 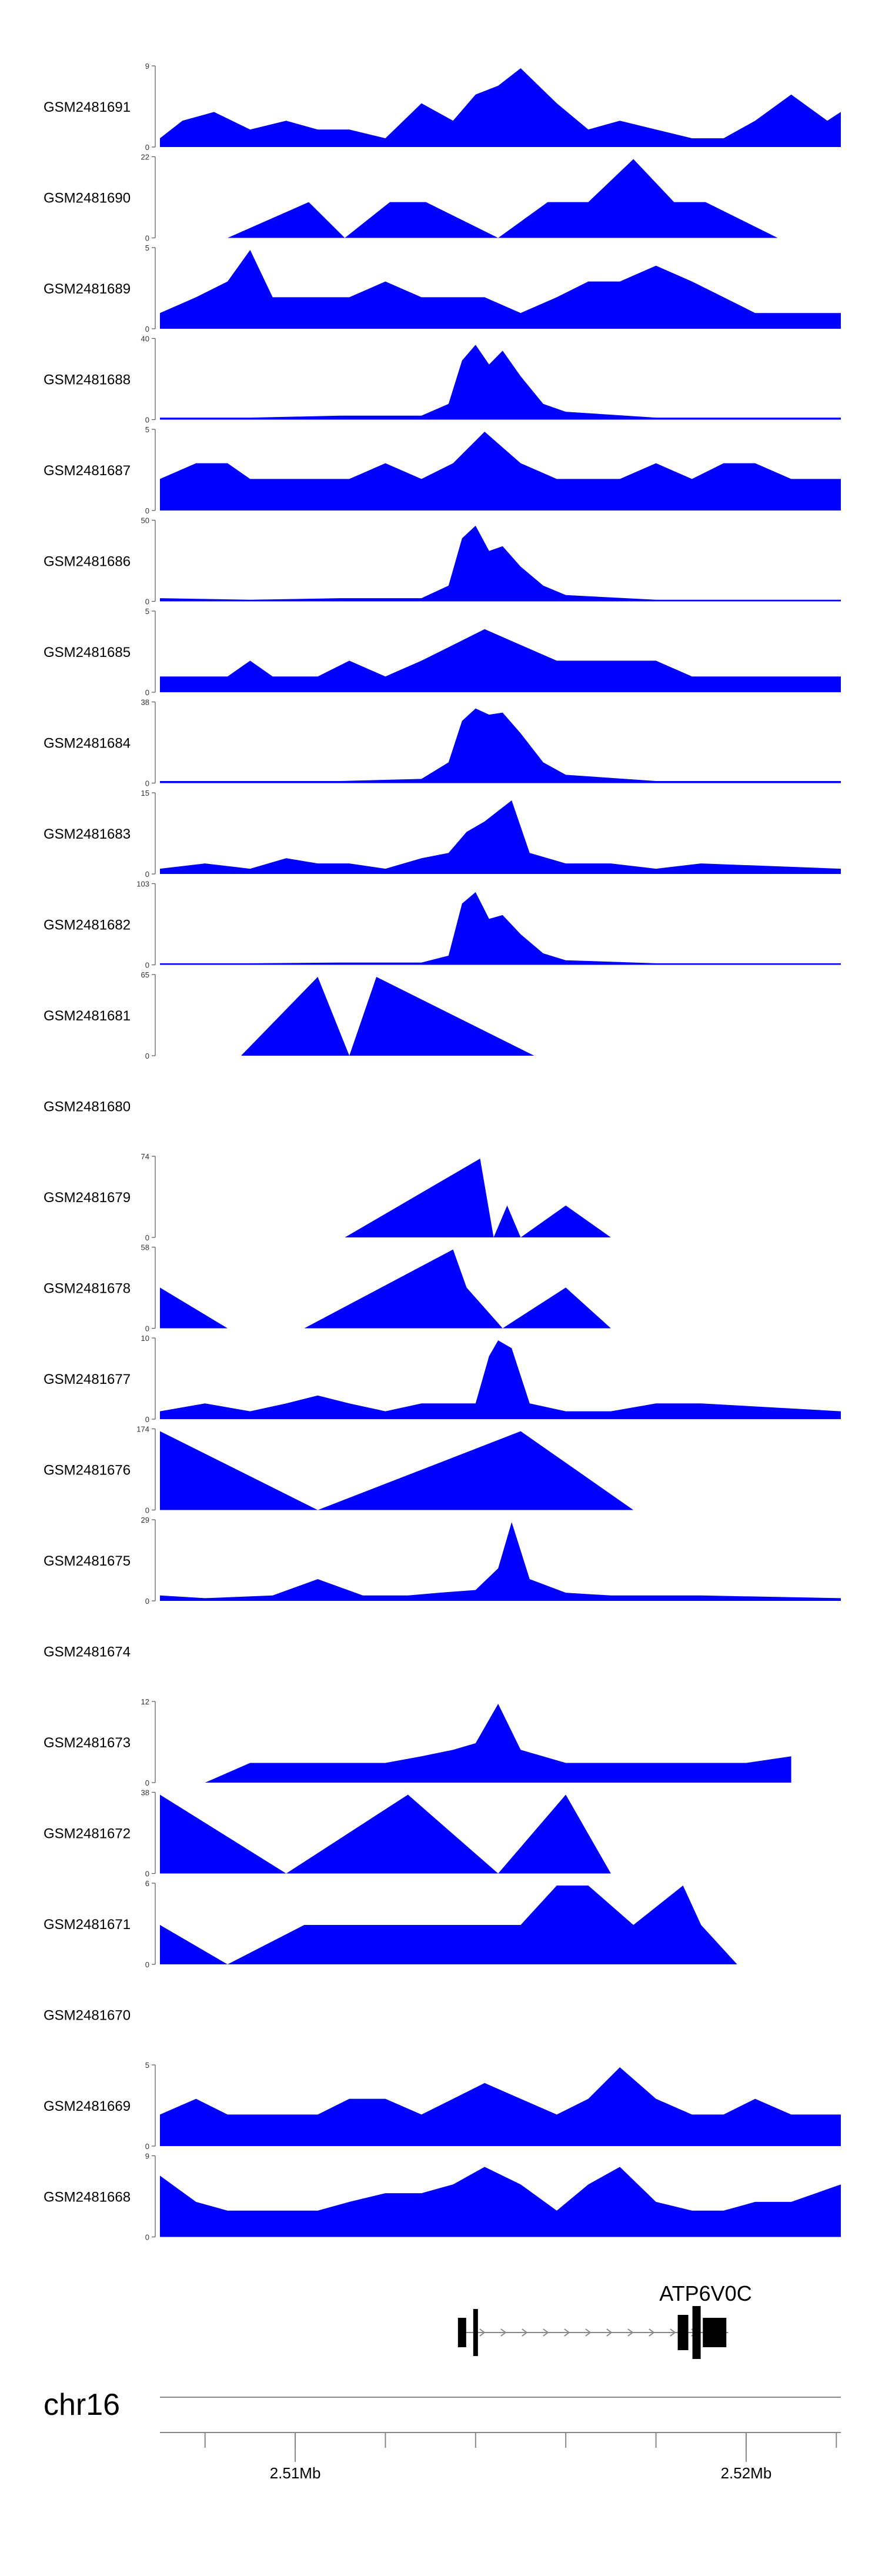 What do you see at coordinates (87, 1743) in the screenshot?
I see `track-label: GSM2481673` at bounding box center [87, 1743].